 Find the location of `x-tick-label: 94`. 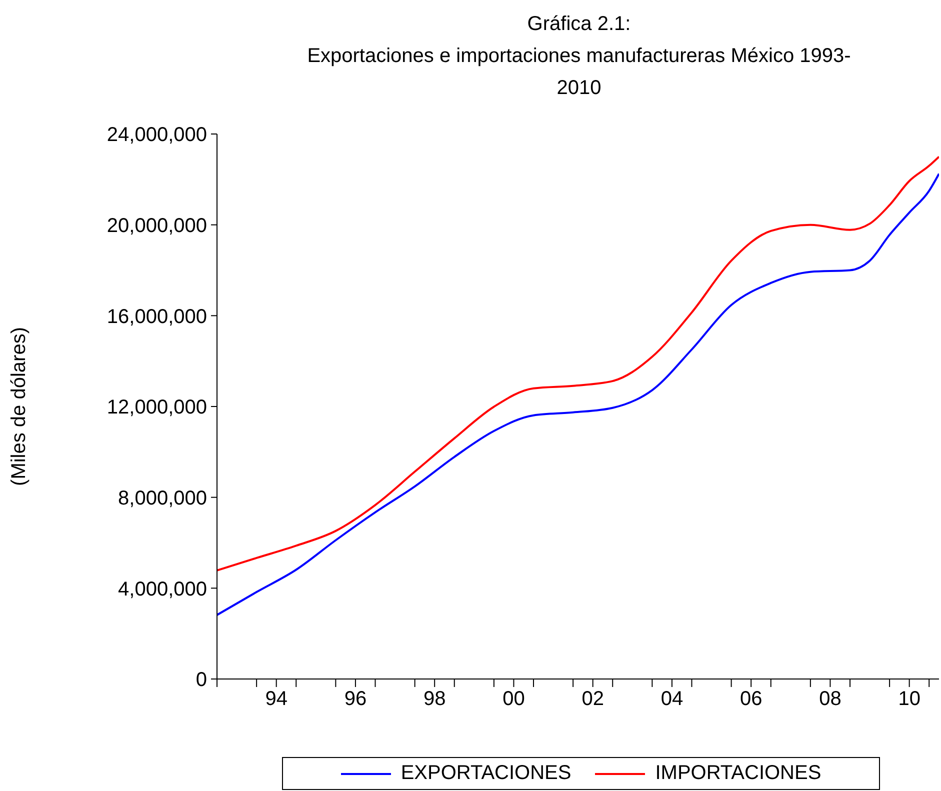

x-tick-label: 94 is located at coordinates (276, 699).